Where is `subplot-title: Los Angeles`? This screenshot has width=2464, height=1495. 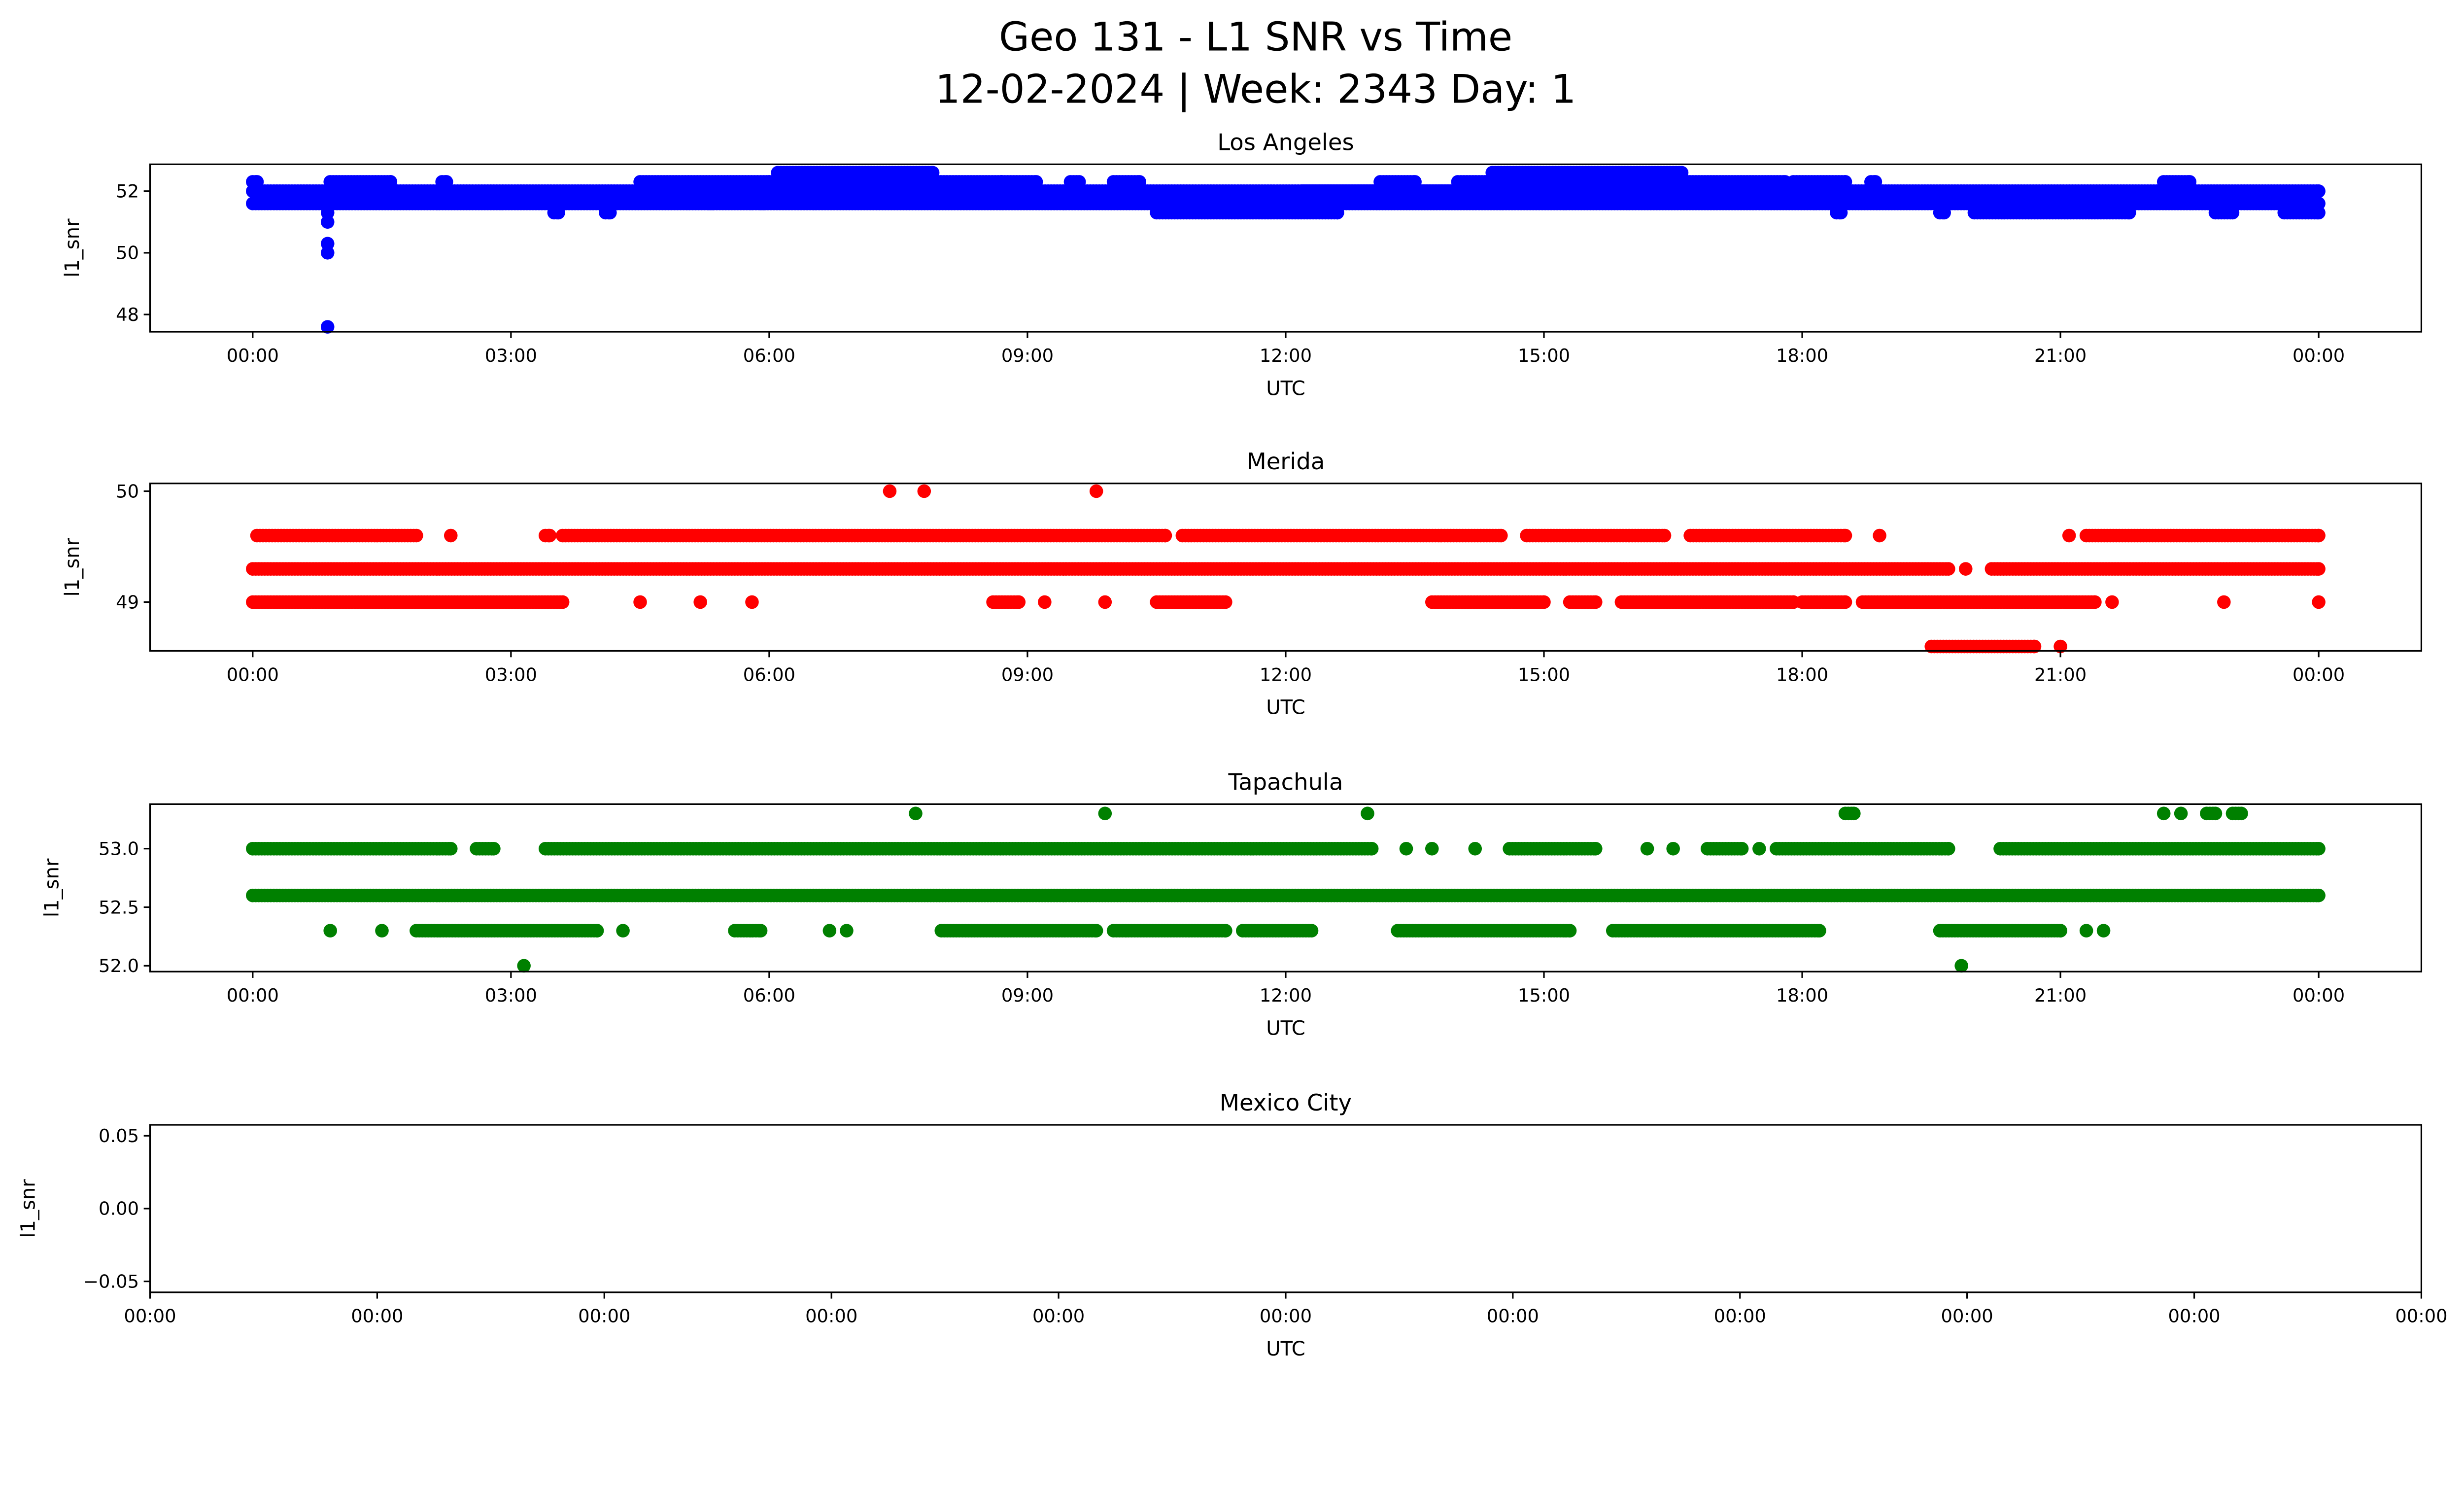 subplot-title: Los Angeles is located at coordinates (1285, 142).